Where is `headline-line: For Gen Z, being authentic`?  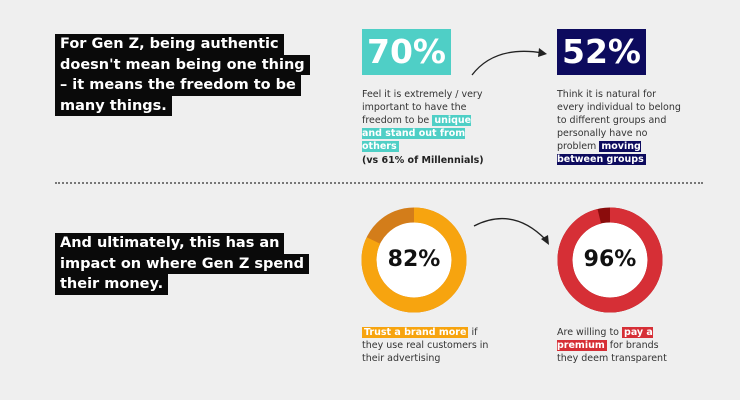
headline-line: For Gen Z, being authentic is located at coordinates (169, 44).